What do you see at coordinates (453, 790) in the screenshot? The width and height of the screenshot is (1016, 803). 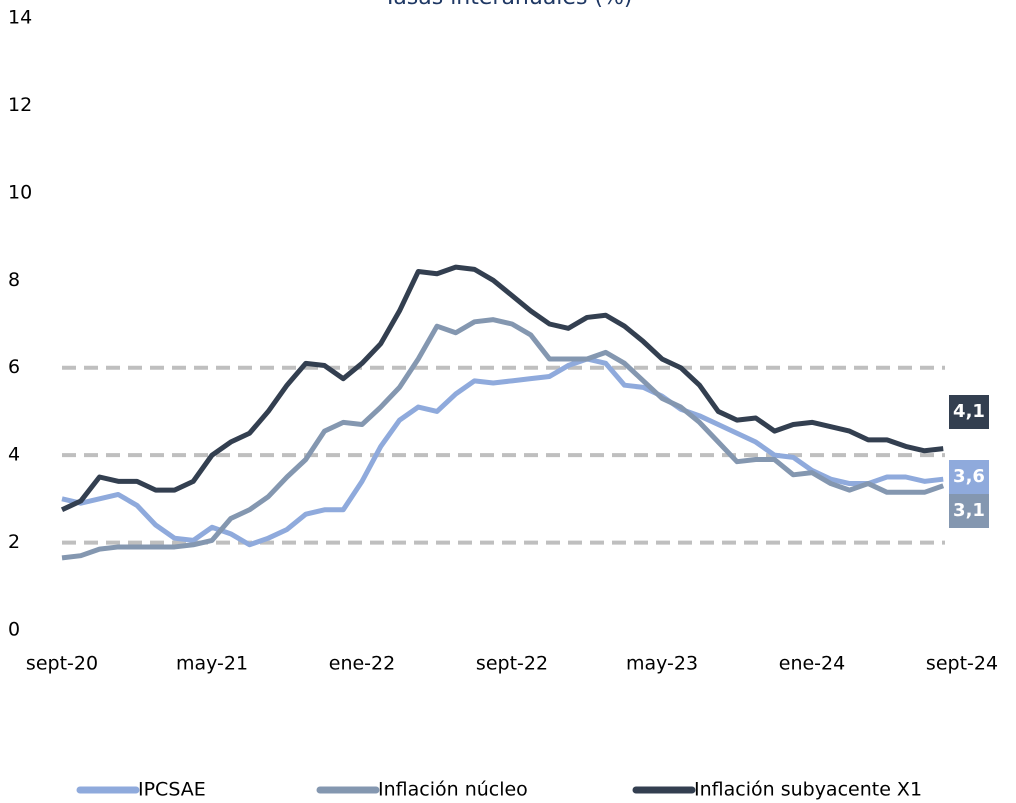 I see `legend-label: Inflación núcleo` at bounding box center [453, 790].